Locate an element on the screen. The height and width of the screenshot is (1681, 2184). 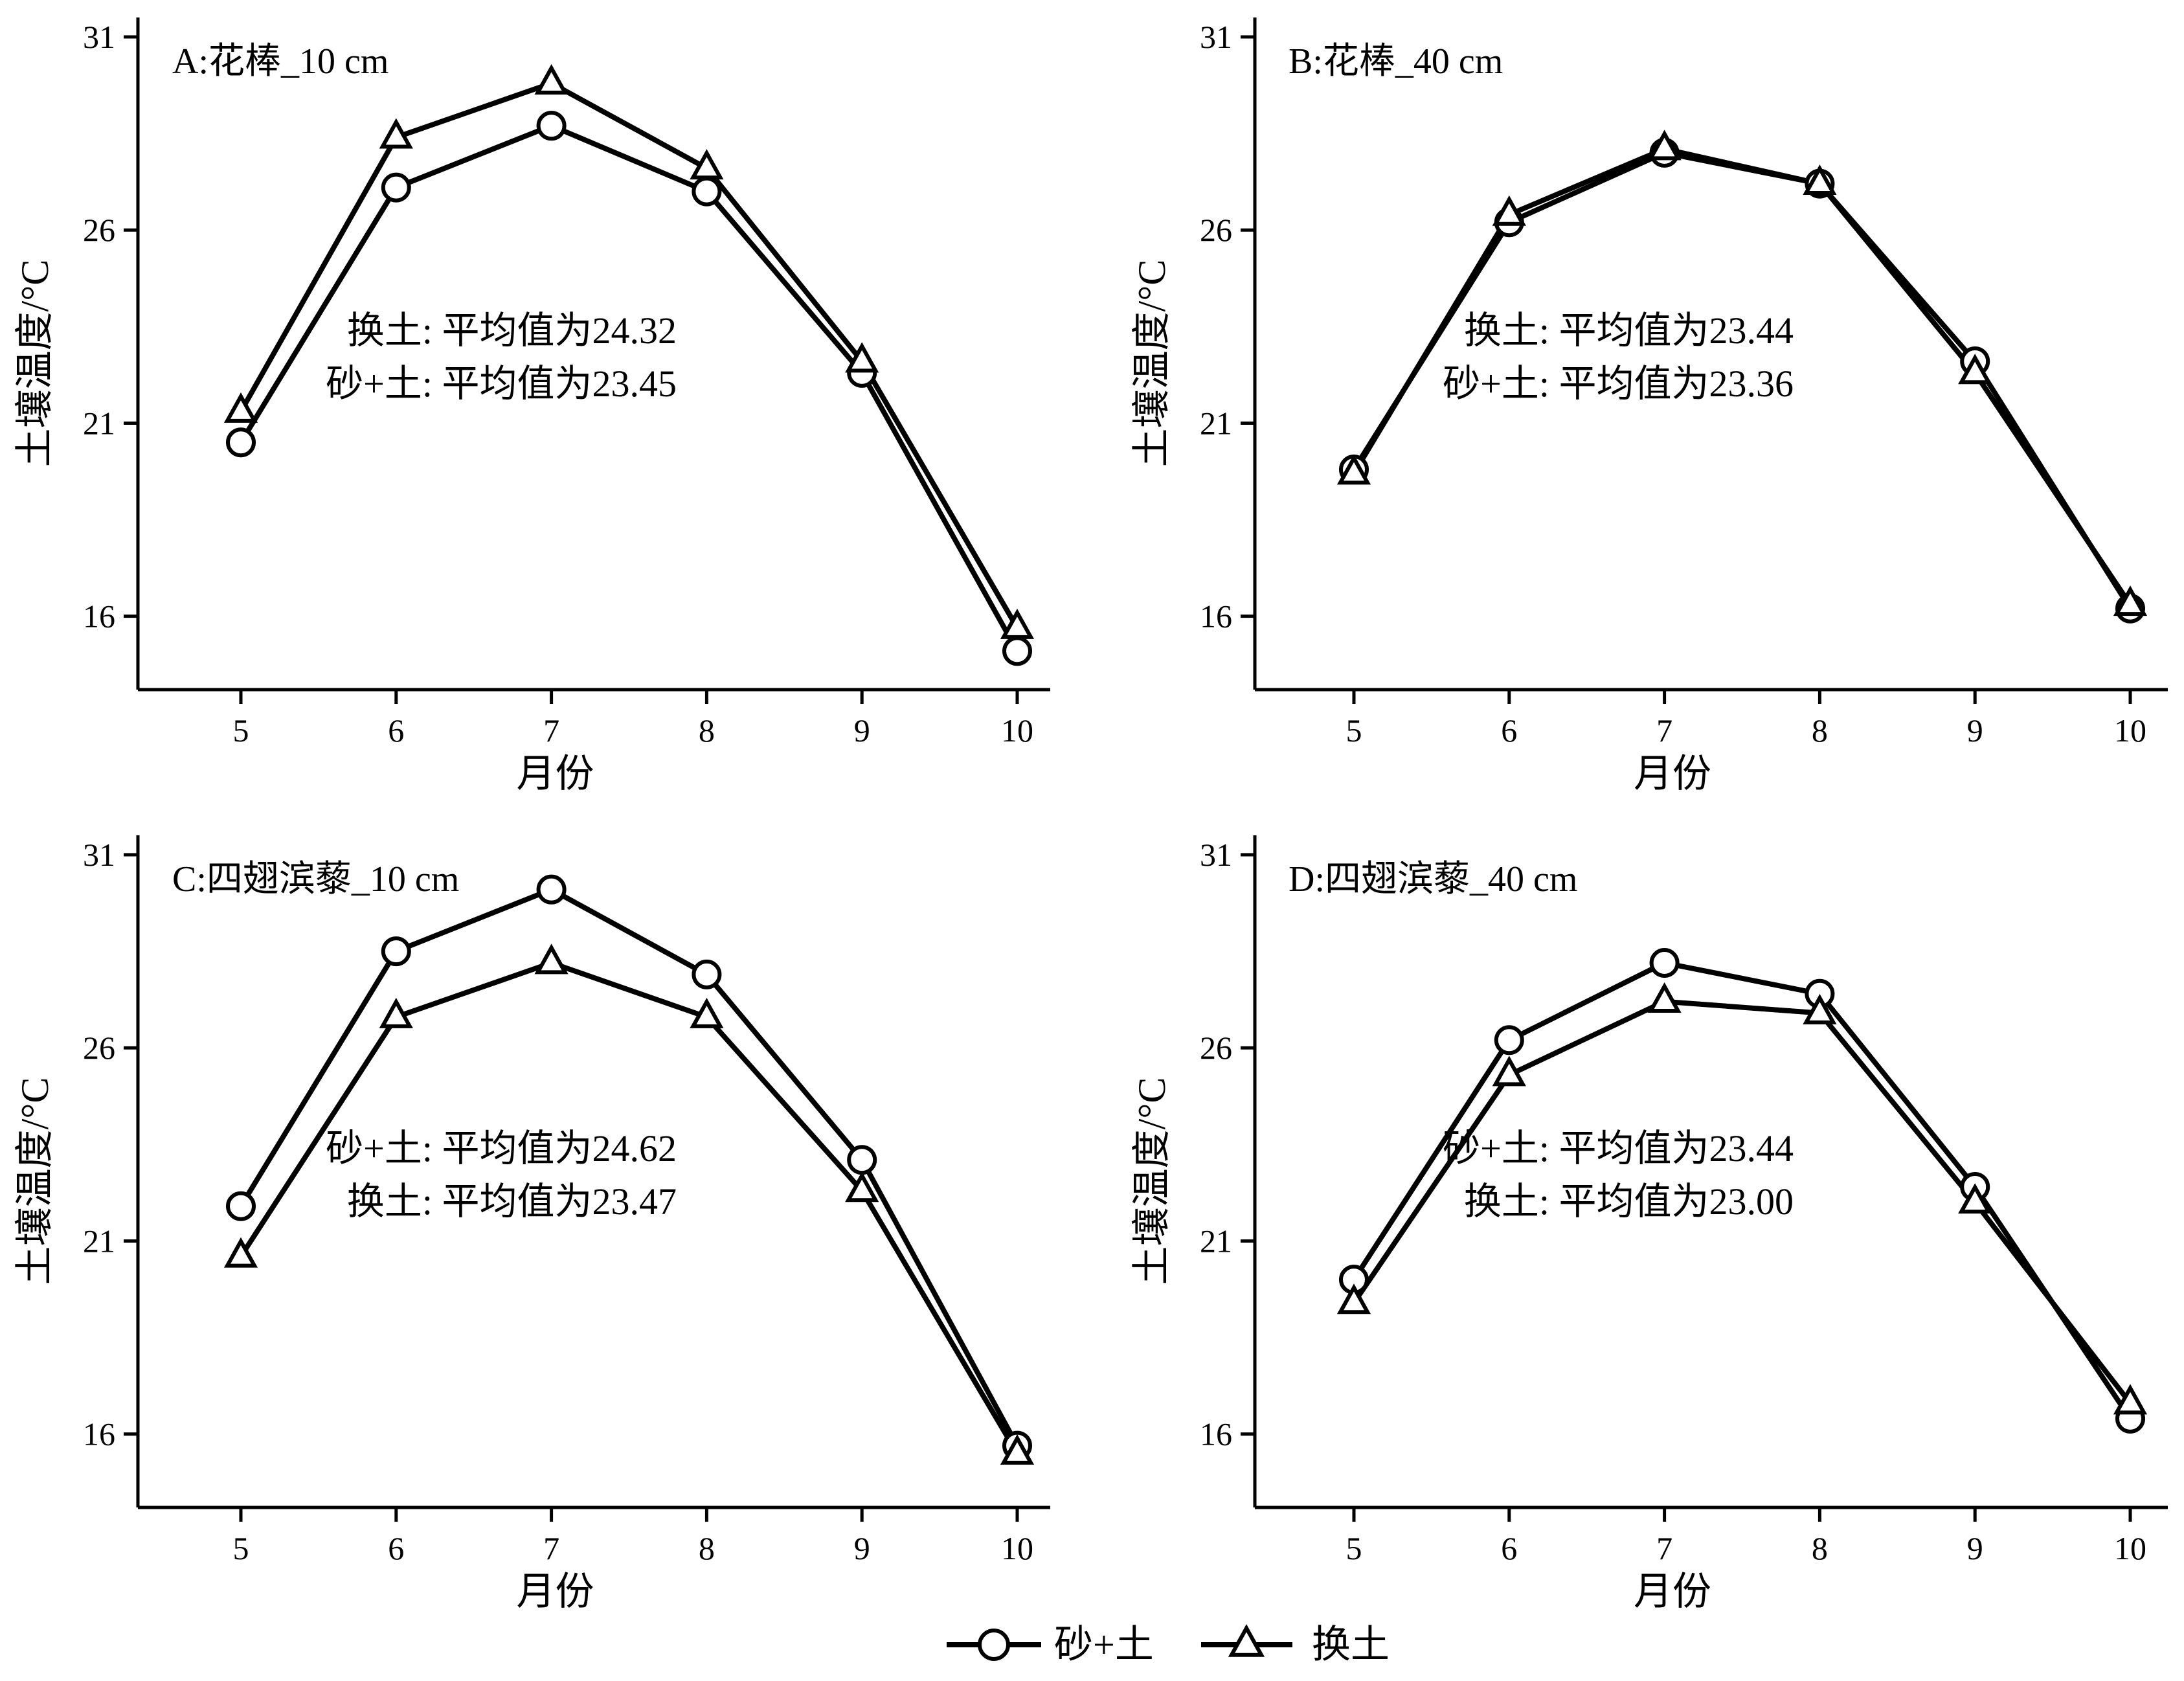
mean-annotation: 换土: 平均值为23.00 is located at coordinates (1629, 1201).